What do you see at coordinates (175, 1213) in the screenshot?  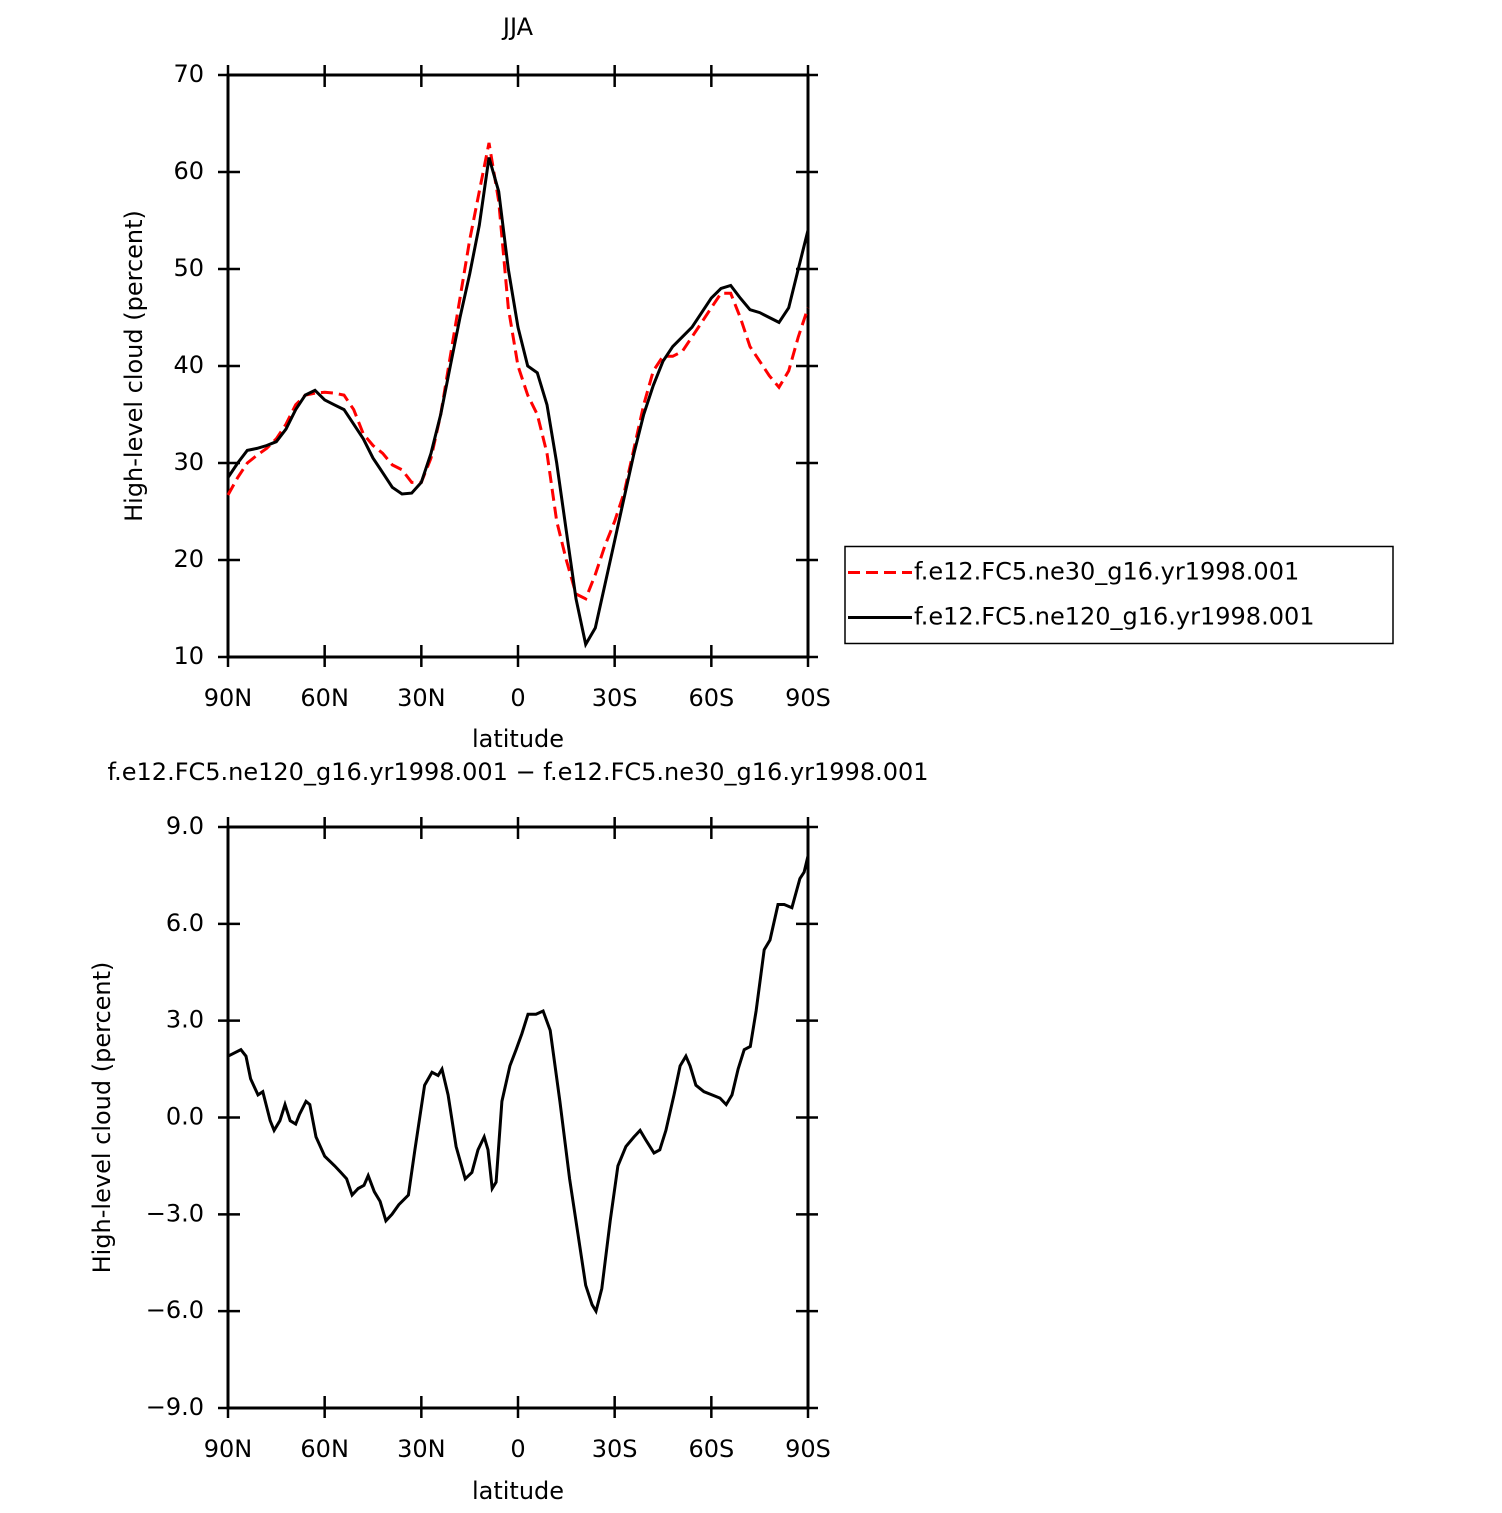 I see `y-tick-label: −3.0` at bounding box center [175, 1213].